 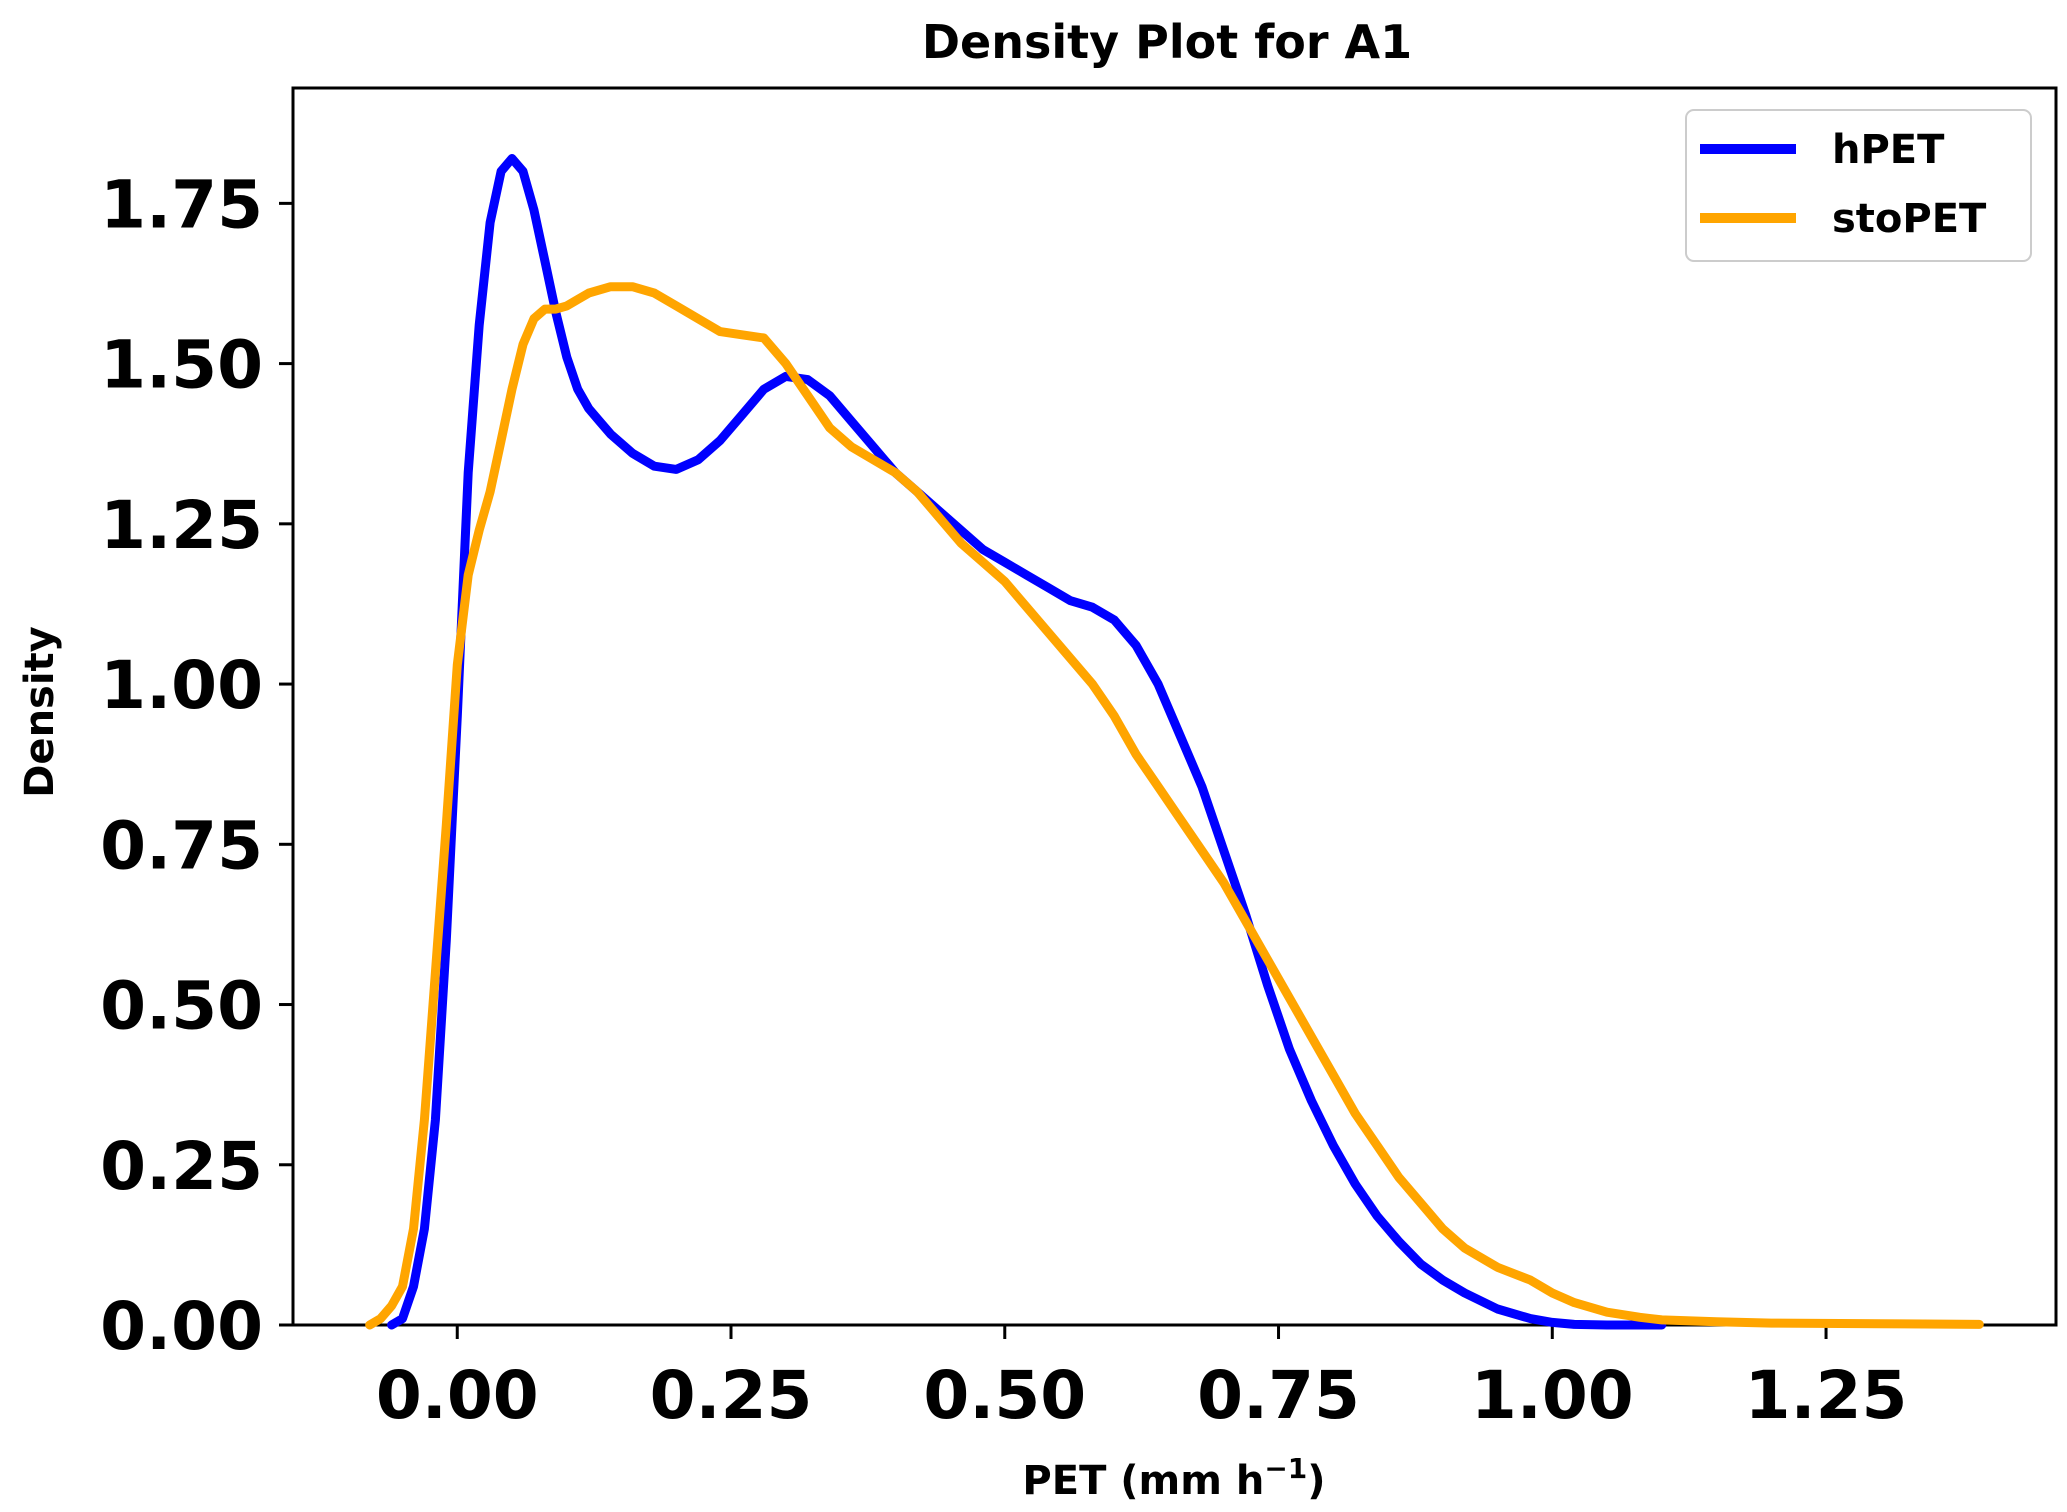 I want to click on legend-label-stopet: stoPET, so click(x=1909, y=219).